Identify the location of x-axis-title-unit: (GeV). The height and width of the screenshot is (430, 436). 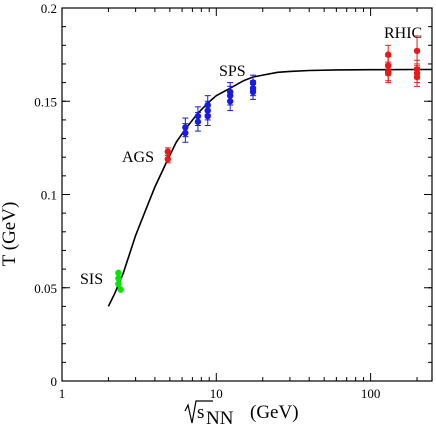
(274, 412).